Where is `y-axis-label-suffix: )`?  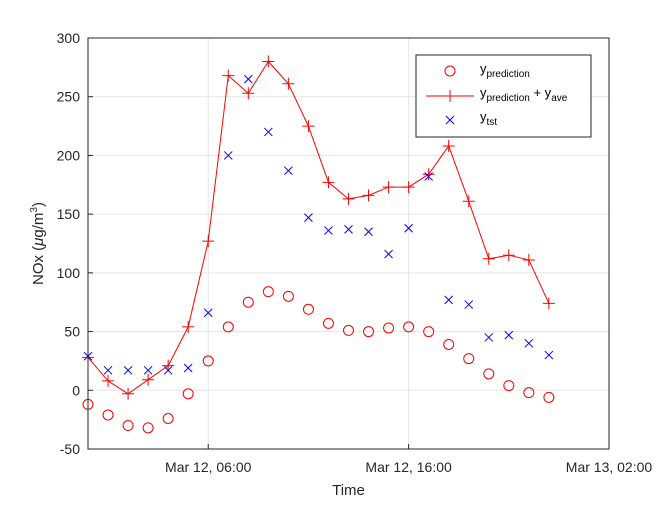
y-axis-label-suffix: ) is located at coordinates (38, 204).